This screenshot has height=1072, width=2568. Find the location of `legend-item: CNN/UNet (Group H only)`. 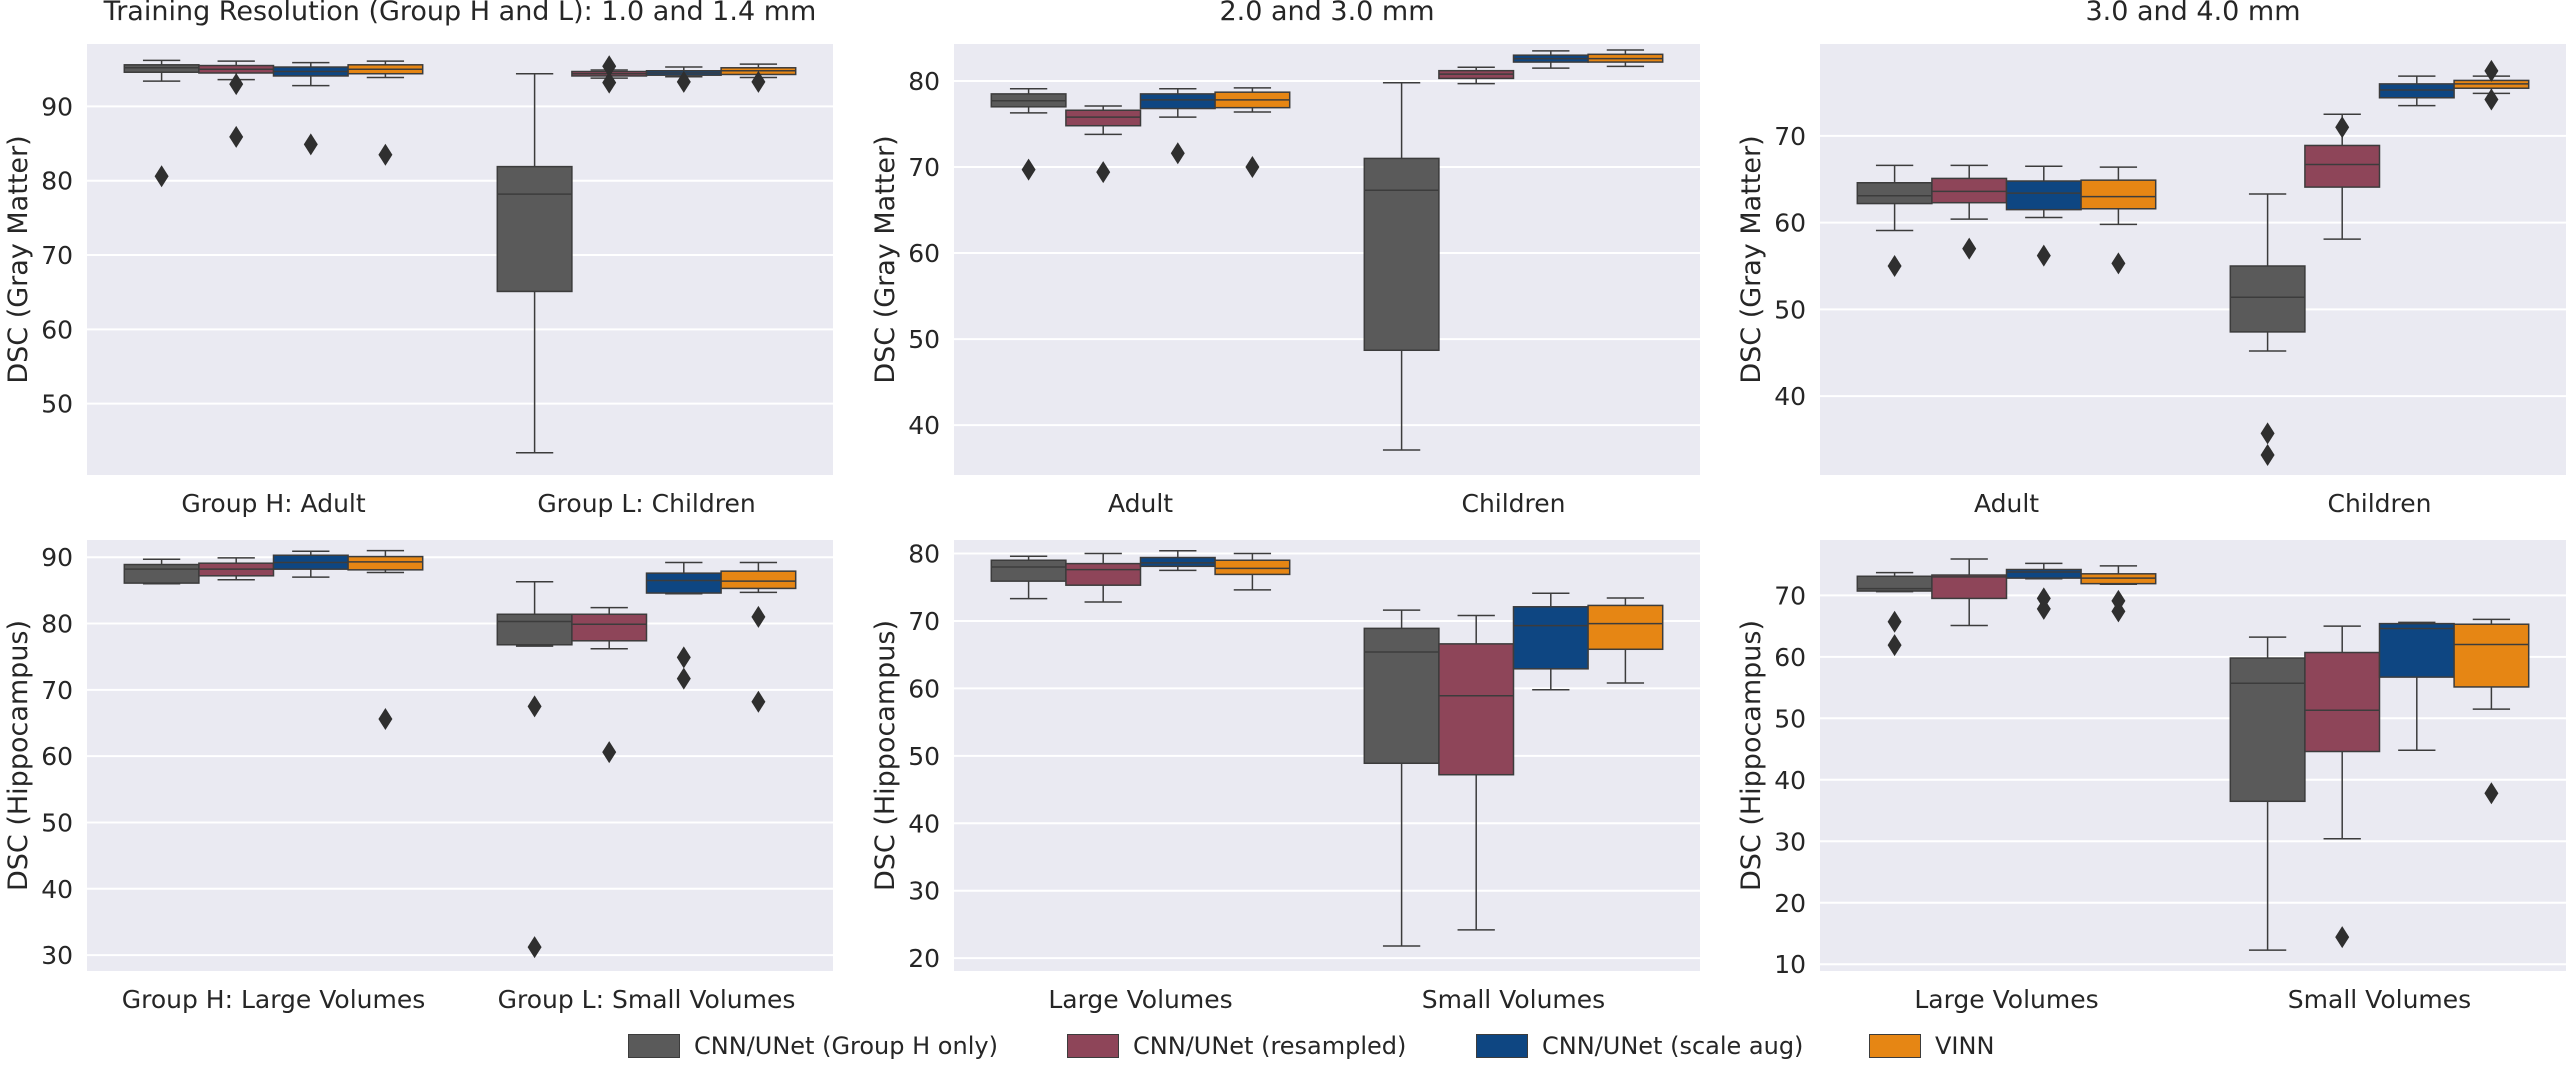

legend-item: CNN/UNet (Group H only) is located at coordinates (813, 1046).